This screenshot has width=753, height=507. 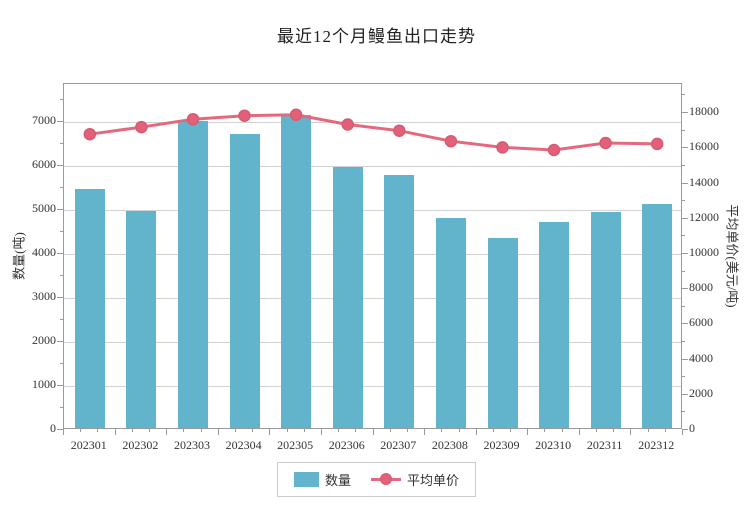 I want to click on line-series-swatch-icon, so click(x=386, y=479).